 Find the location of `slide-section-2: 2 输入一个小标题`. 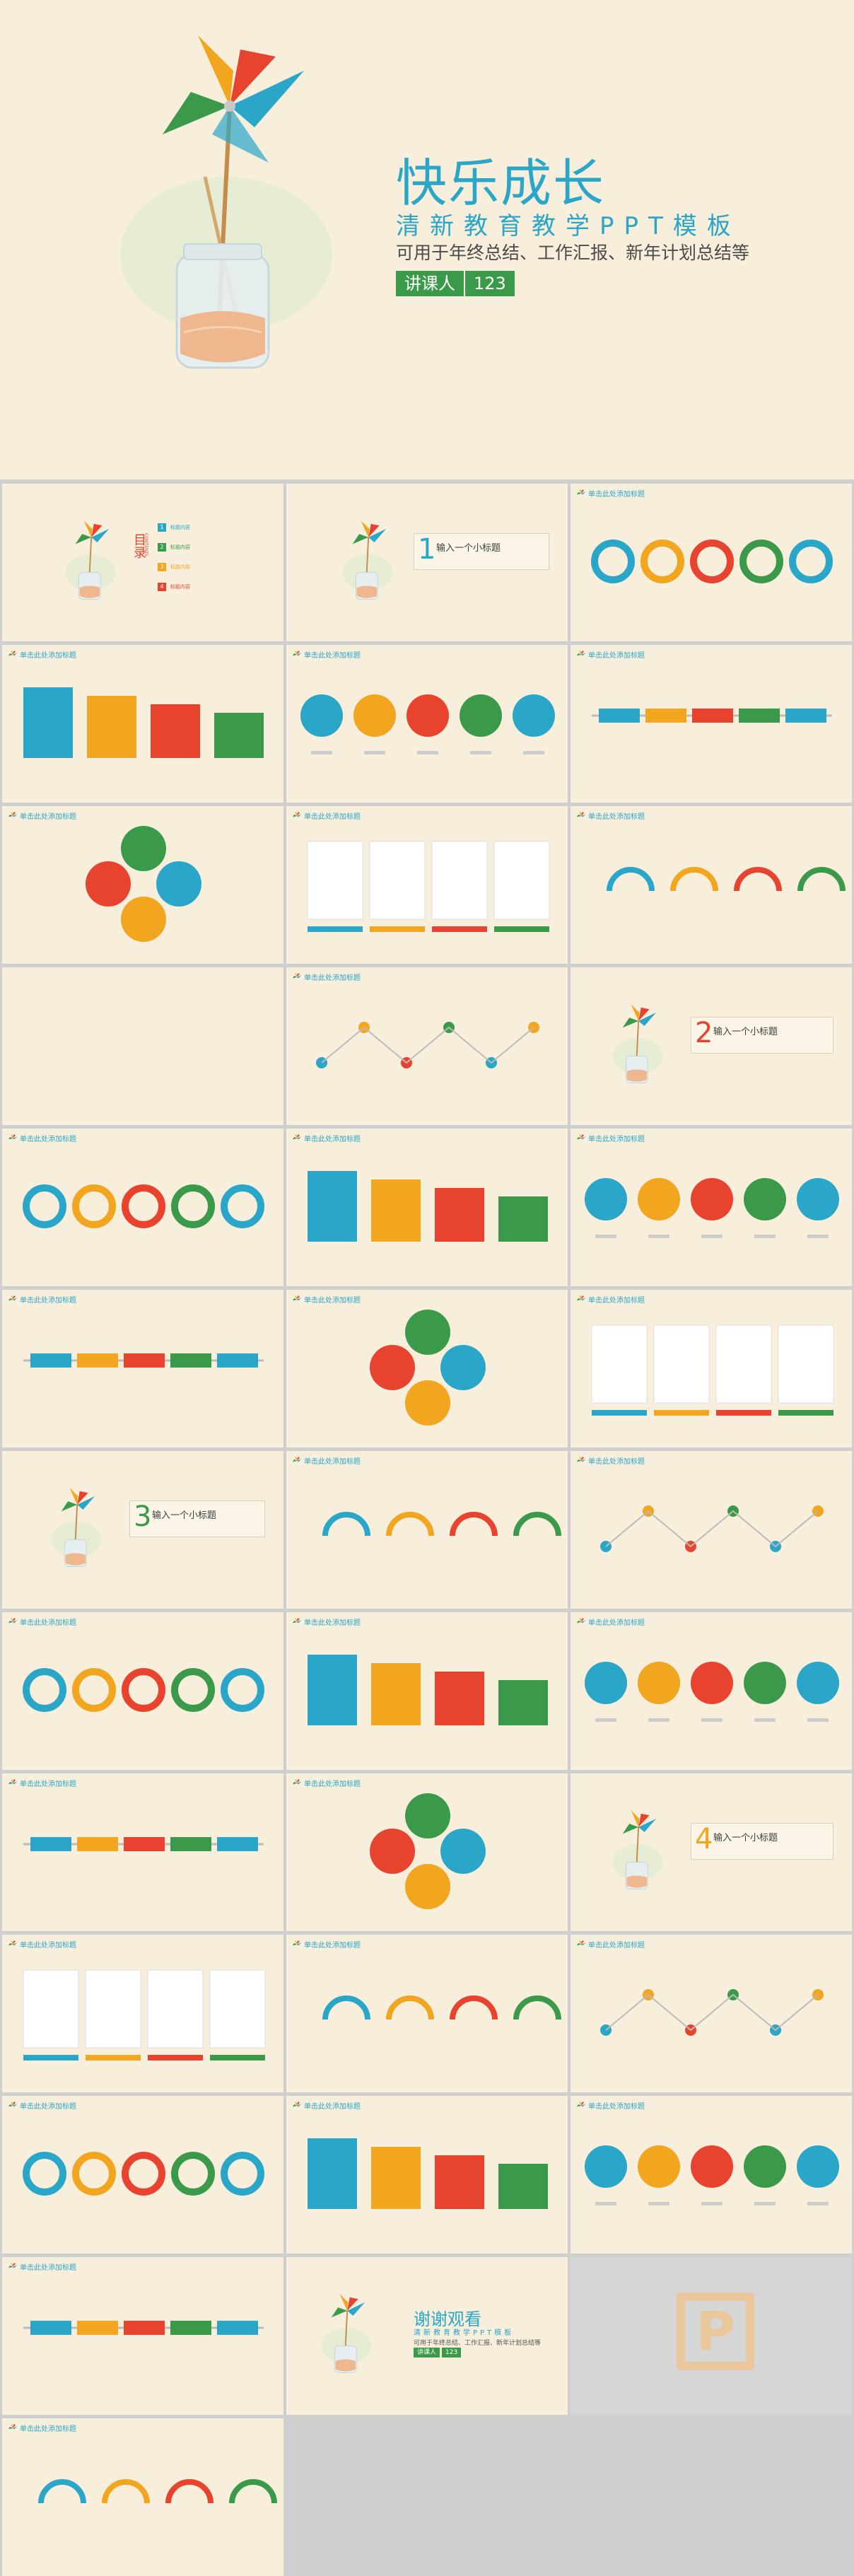

slide-section-2: 2 输入一个小标题 is located at coordinates (711, 1046).